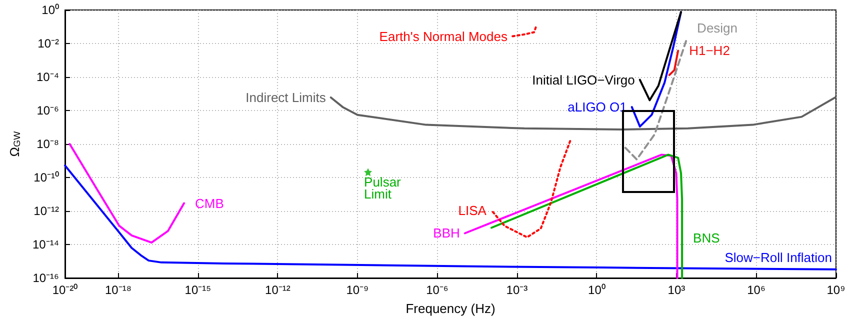  I want to click on y-tick-label: 10⁻¹⁶, so click(46, 278).